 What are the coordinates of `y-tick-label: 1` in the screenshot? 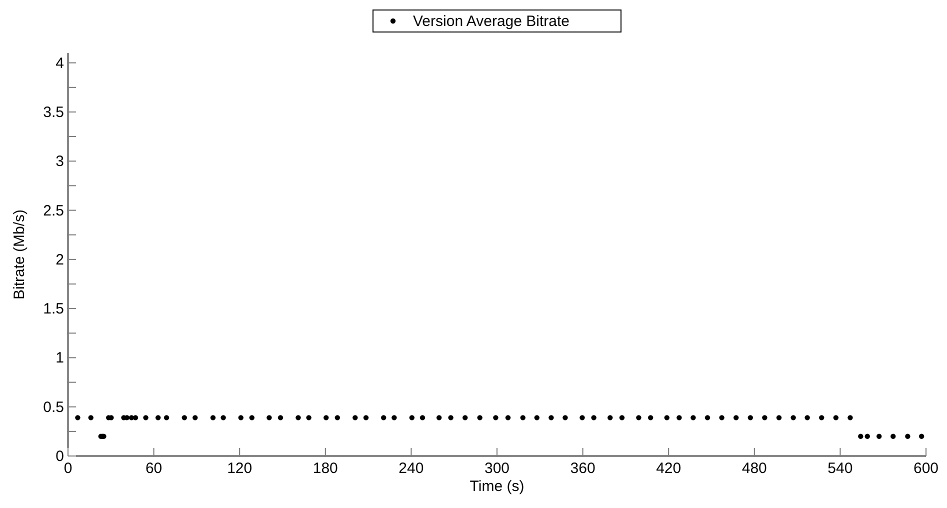 It's located at (60, 358).